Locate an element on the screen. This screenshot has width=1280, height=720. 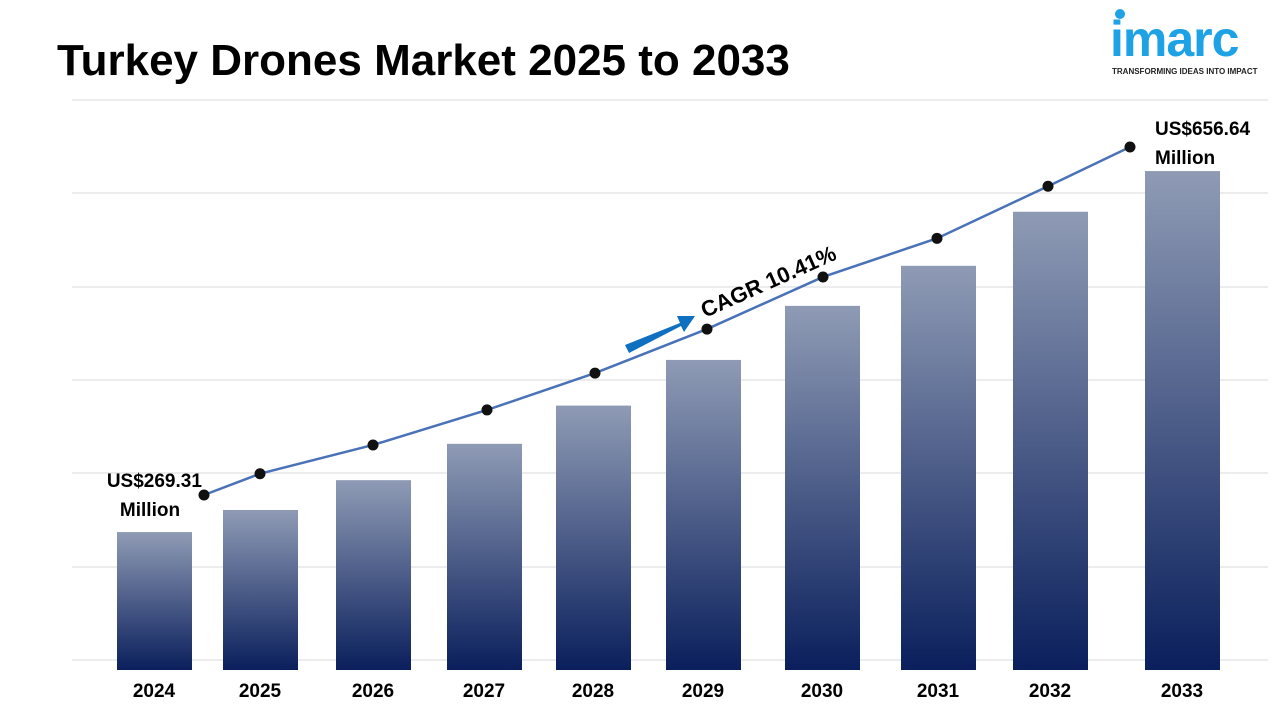
x-tick-label: 2030 is located at coordinates (822, 691).